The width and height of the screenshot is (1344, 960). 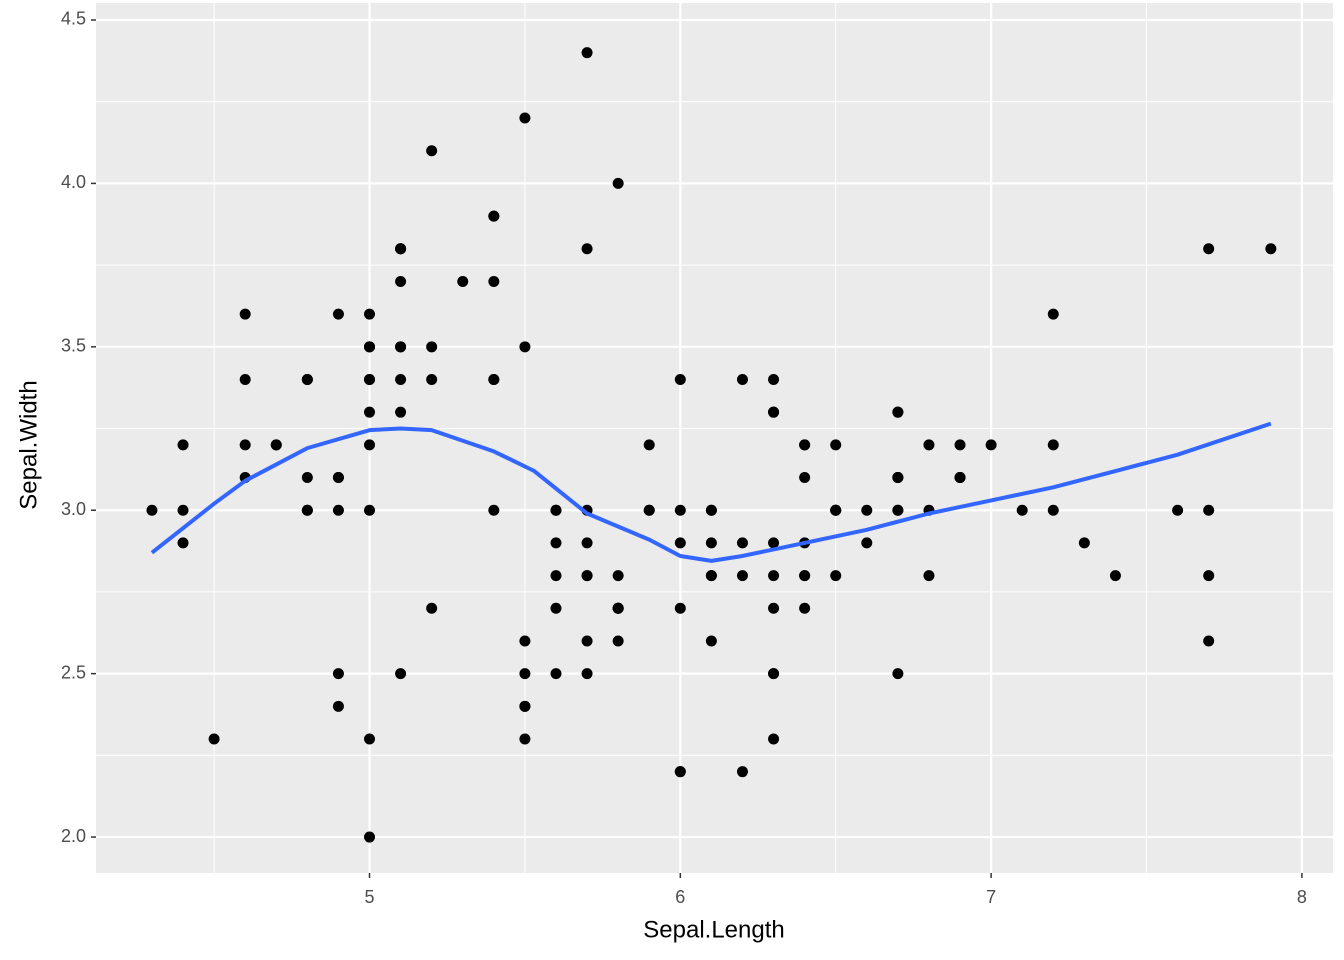 I want to click on y-tick-label: 2.5, so click(x=73, y=672).